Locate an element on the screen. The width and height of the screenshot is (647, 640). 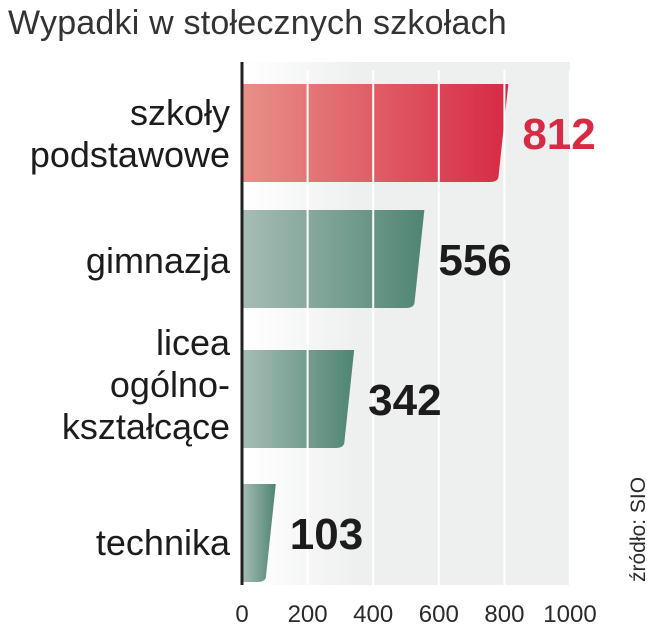
x-tick-label: 0 is located at coordinates (241, 614).